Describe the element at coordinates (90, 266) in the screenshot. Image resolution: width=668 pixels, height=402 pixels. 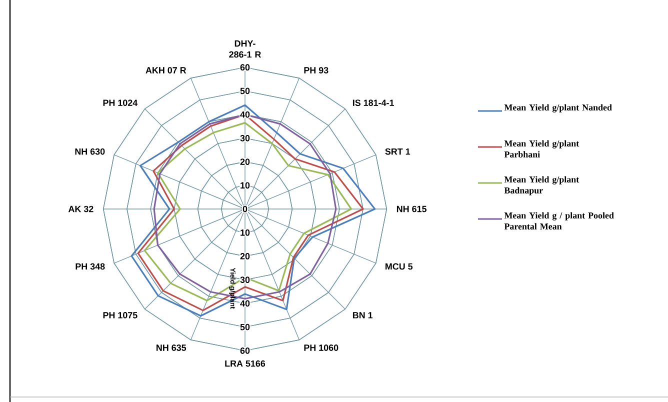
I see `spoke-label: PH 348` at that location.